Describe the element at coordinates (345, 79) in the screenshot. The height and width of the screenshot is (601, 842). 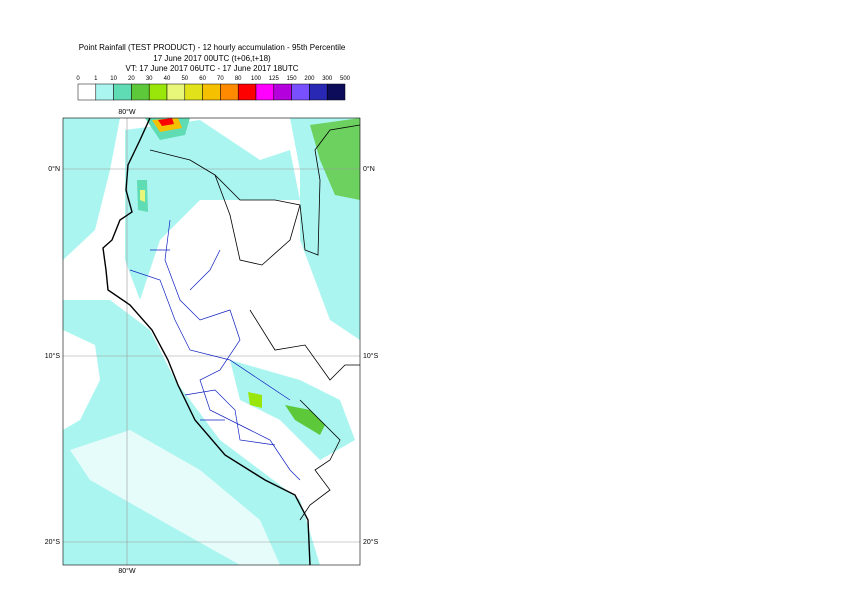
I see `legend-label: 500` at that location.